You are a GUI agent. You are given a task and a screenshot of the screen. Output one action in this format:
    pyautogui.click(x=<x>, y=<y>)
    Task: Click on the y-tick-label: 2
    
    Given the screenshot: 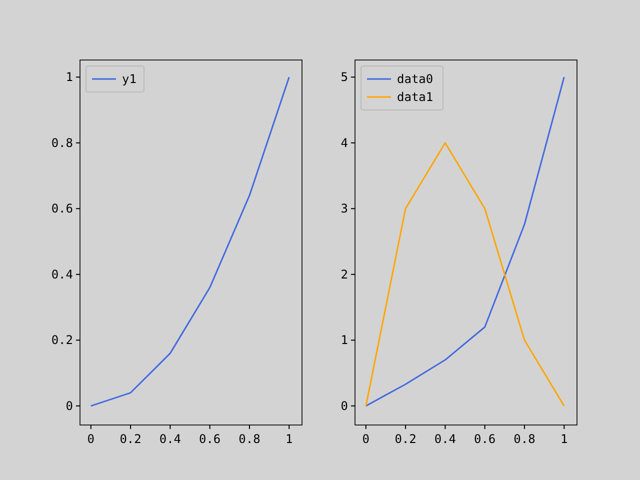 What is the action you would take?
    pyautogui.click(x=344, y=274)
    